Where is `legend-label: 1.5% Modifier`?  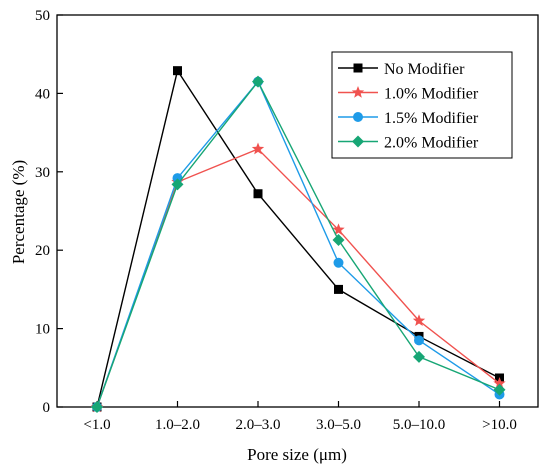
legend-label: 1.5% Modifier is located at coordinates (431, 118).